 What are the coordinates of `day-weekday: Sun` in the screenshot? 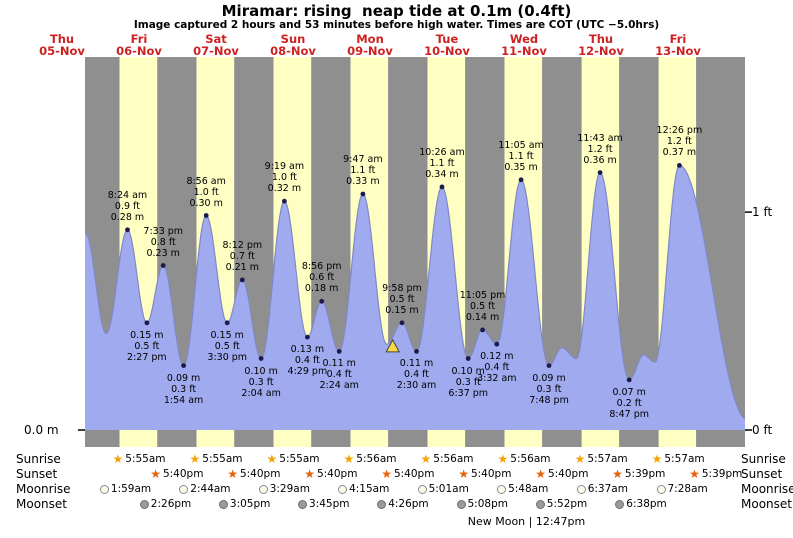 It's located at (293, 39).